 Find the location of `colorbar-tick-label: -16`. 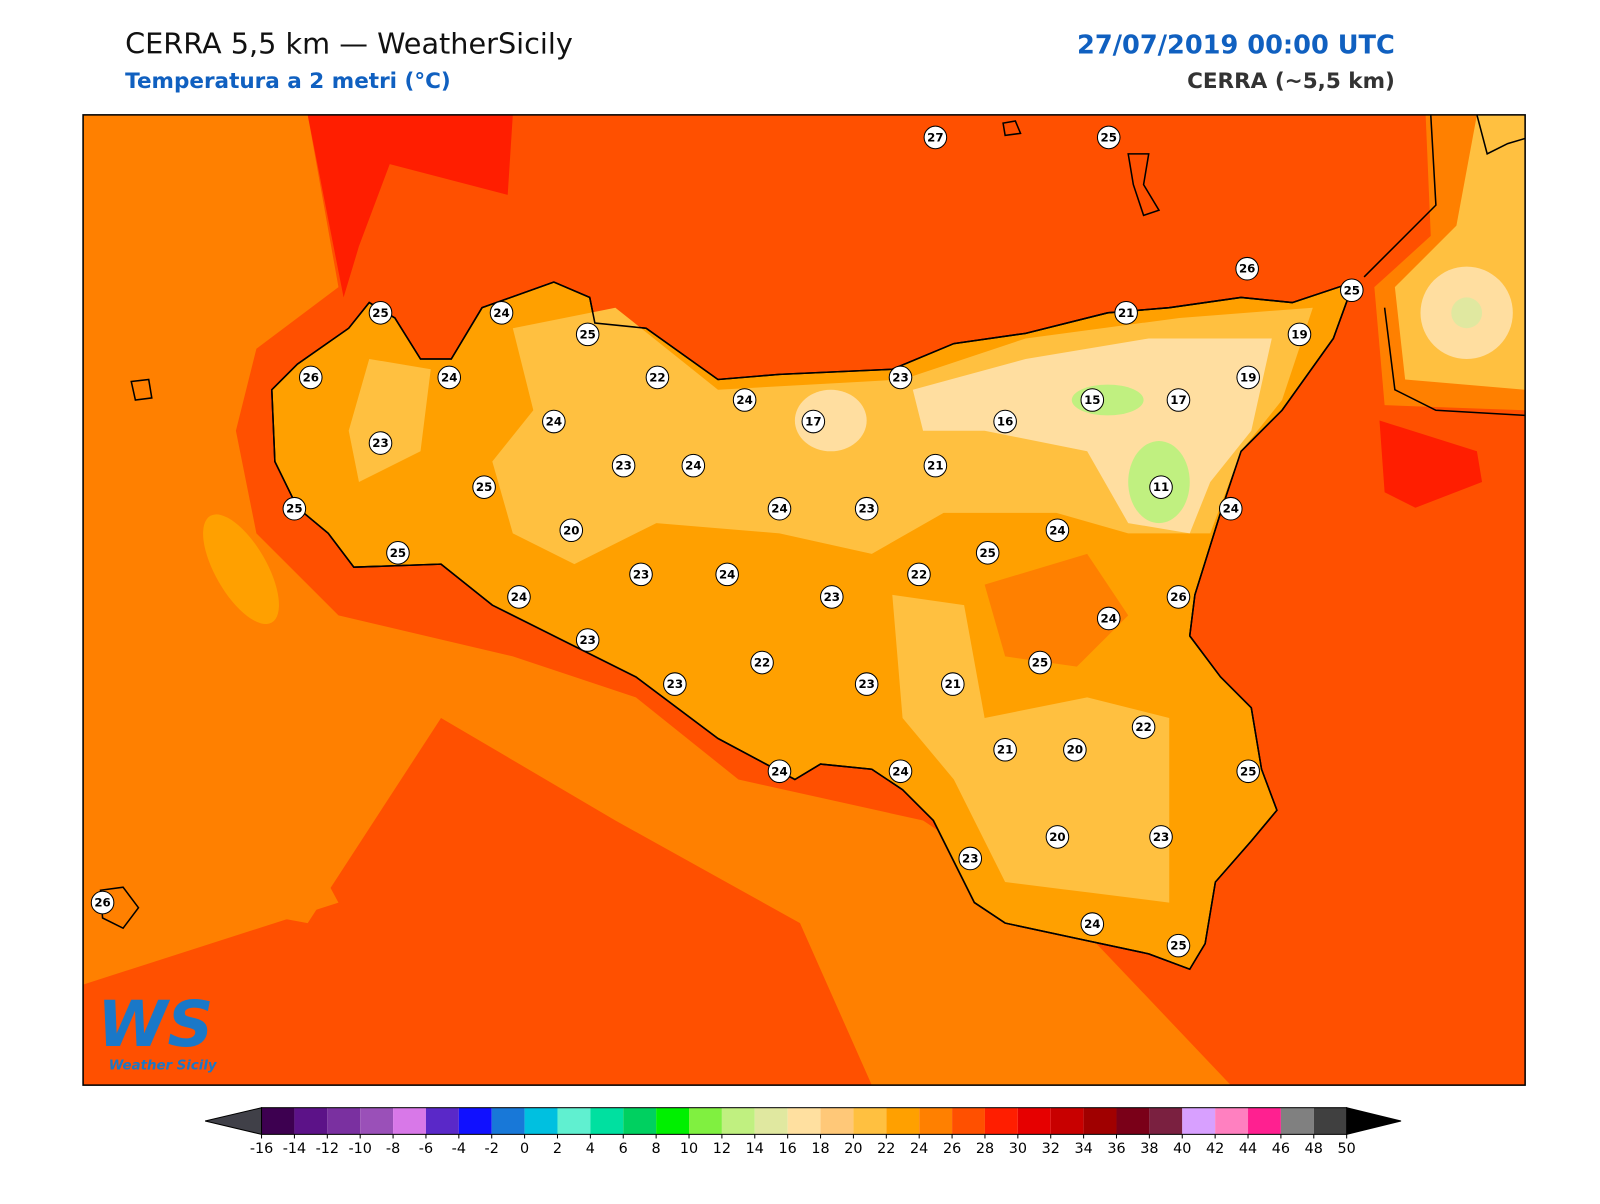

colorbar-tick-label: -16 is located at coordinates (261, 1149).